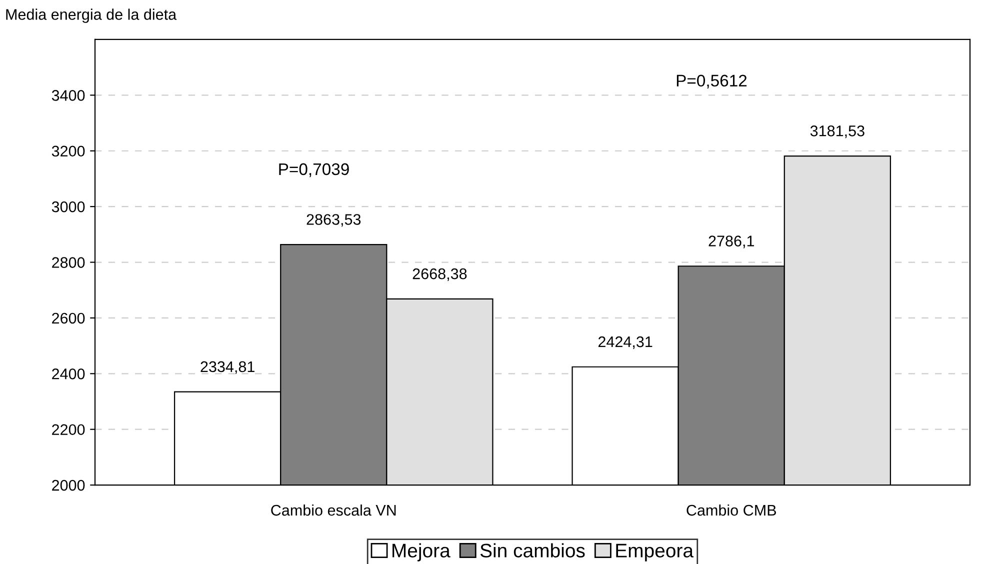 This screenshot has width=1000, height=564. What do you see at coordinates (314, 170) in the screenshot?
I see `annotation: P=0,7039` at bounding box center [314, 170].